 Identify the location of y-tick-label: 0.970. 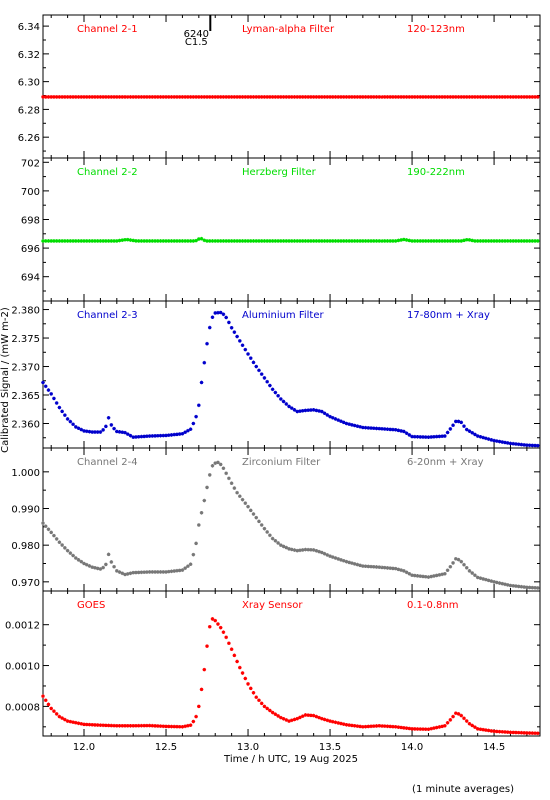
(25, 583).